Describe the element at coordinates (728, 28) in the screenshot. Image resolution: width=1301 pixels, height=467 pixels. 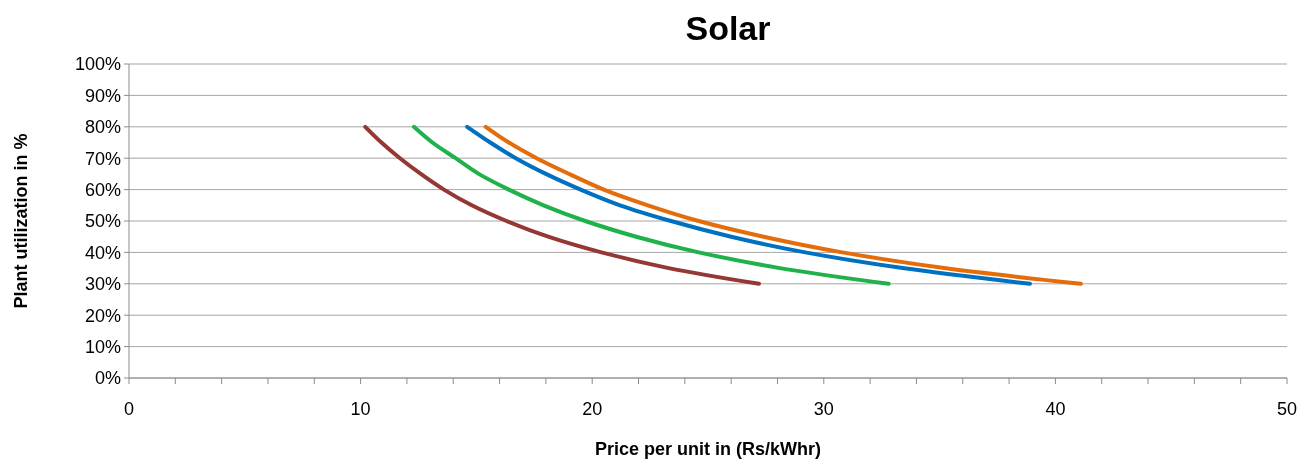
I see `chart-title: Solar` at that location.